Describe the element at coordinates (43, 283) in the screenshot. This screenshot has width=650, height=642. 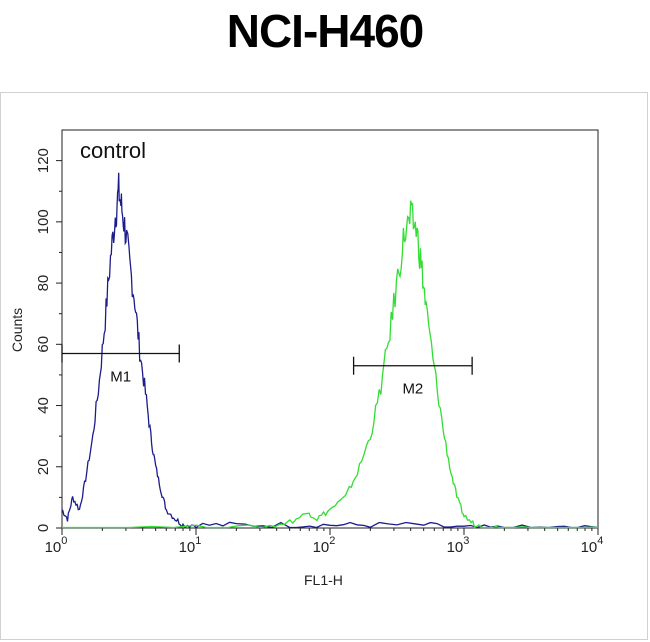
I see `y-tick-label: 80` at that location.